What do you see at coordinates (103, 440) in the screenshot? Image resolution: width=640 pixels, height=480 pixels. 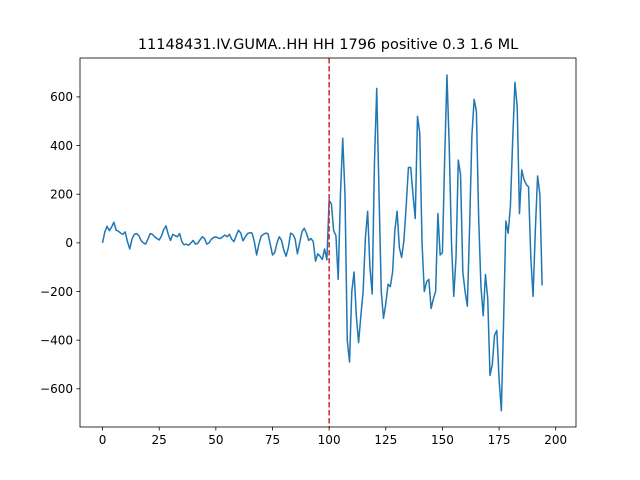 I see `x-tick-label: 0` at bounding box center [103, 440].